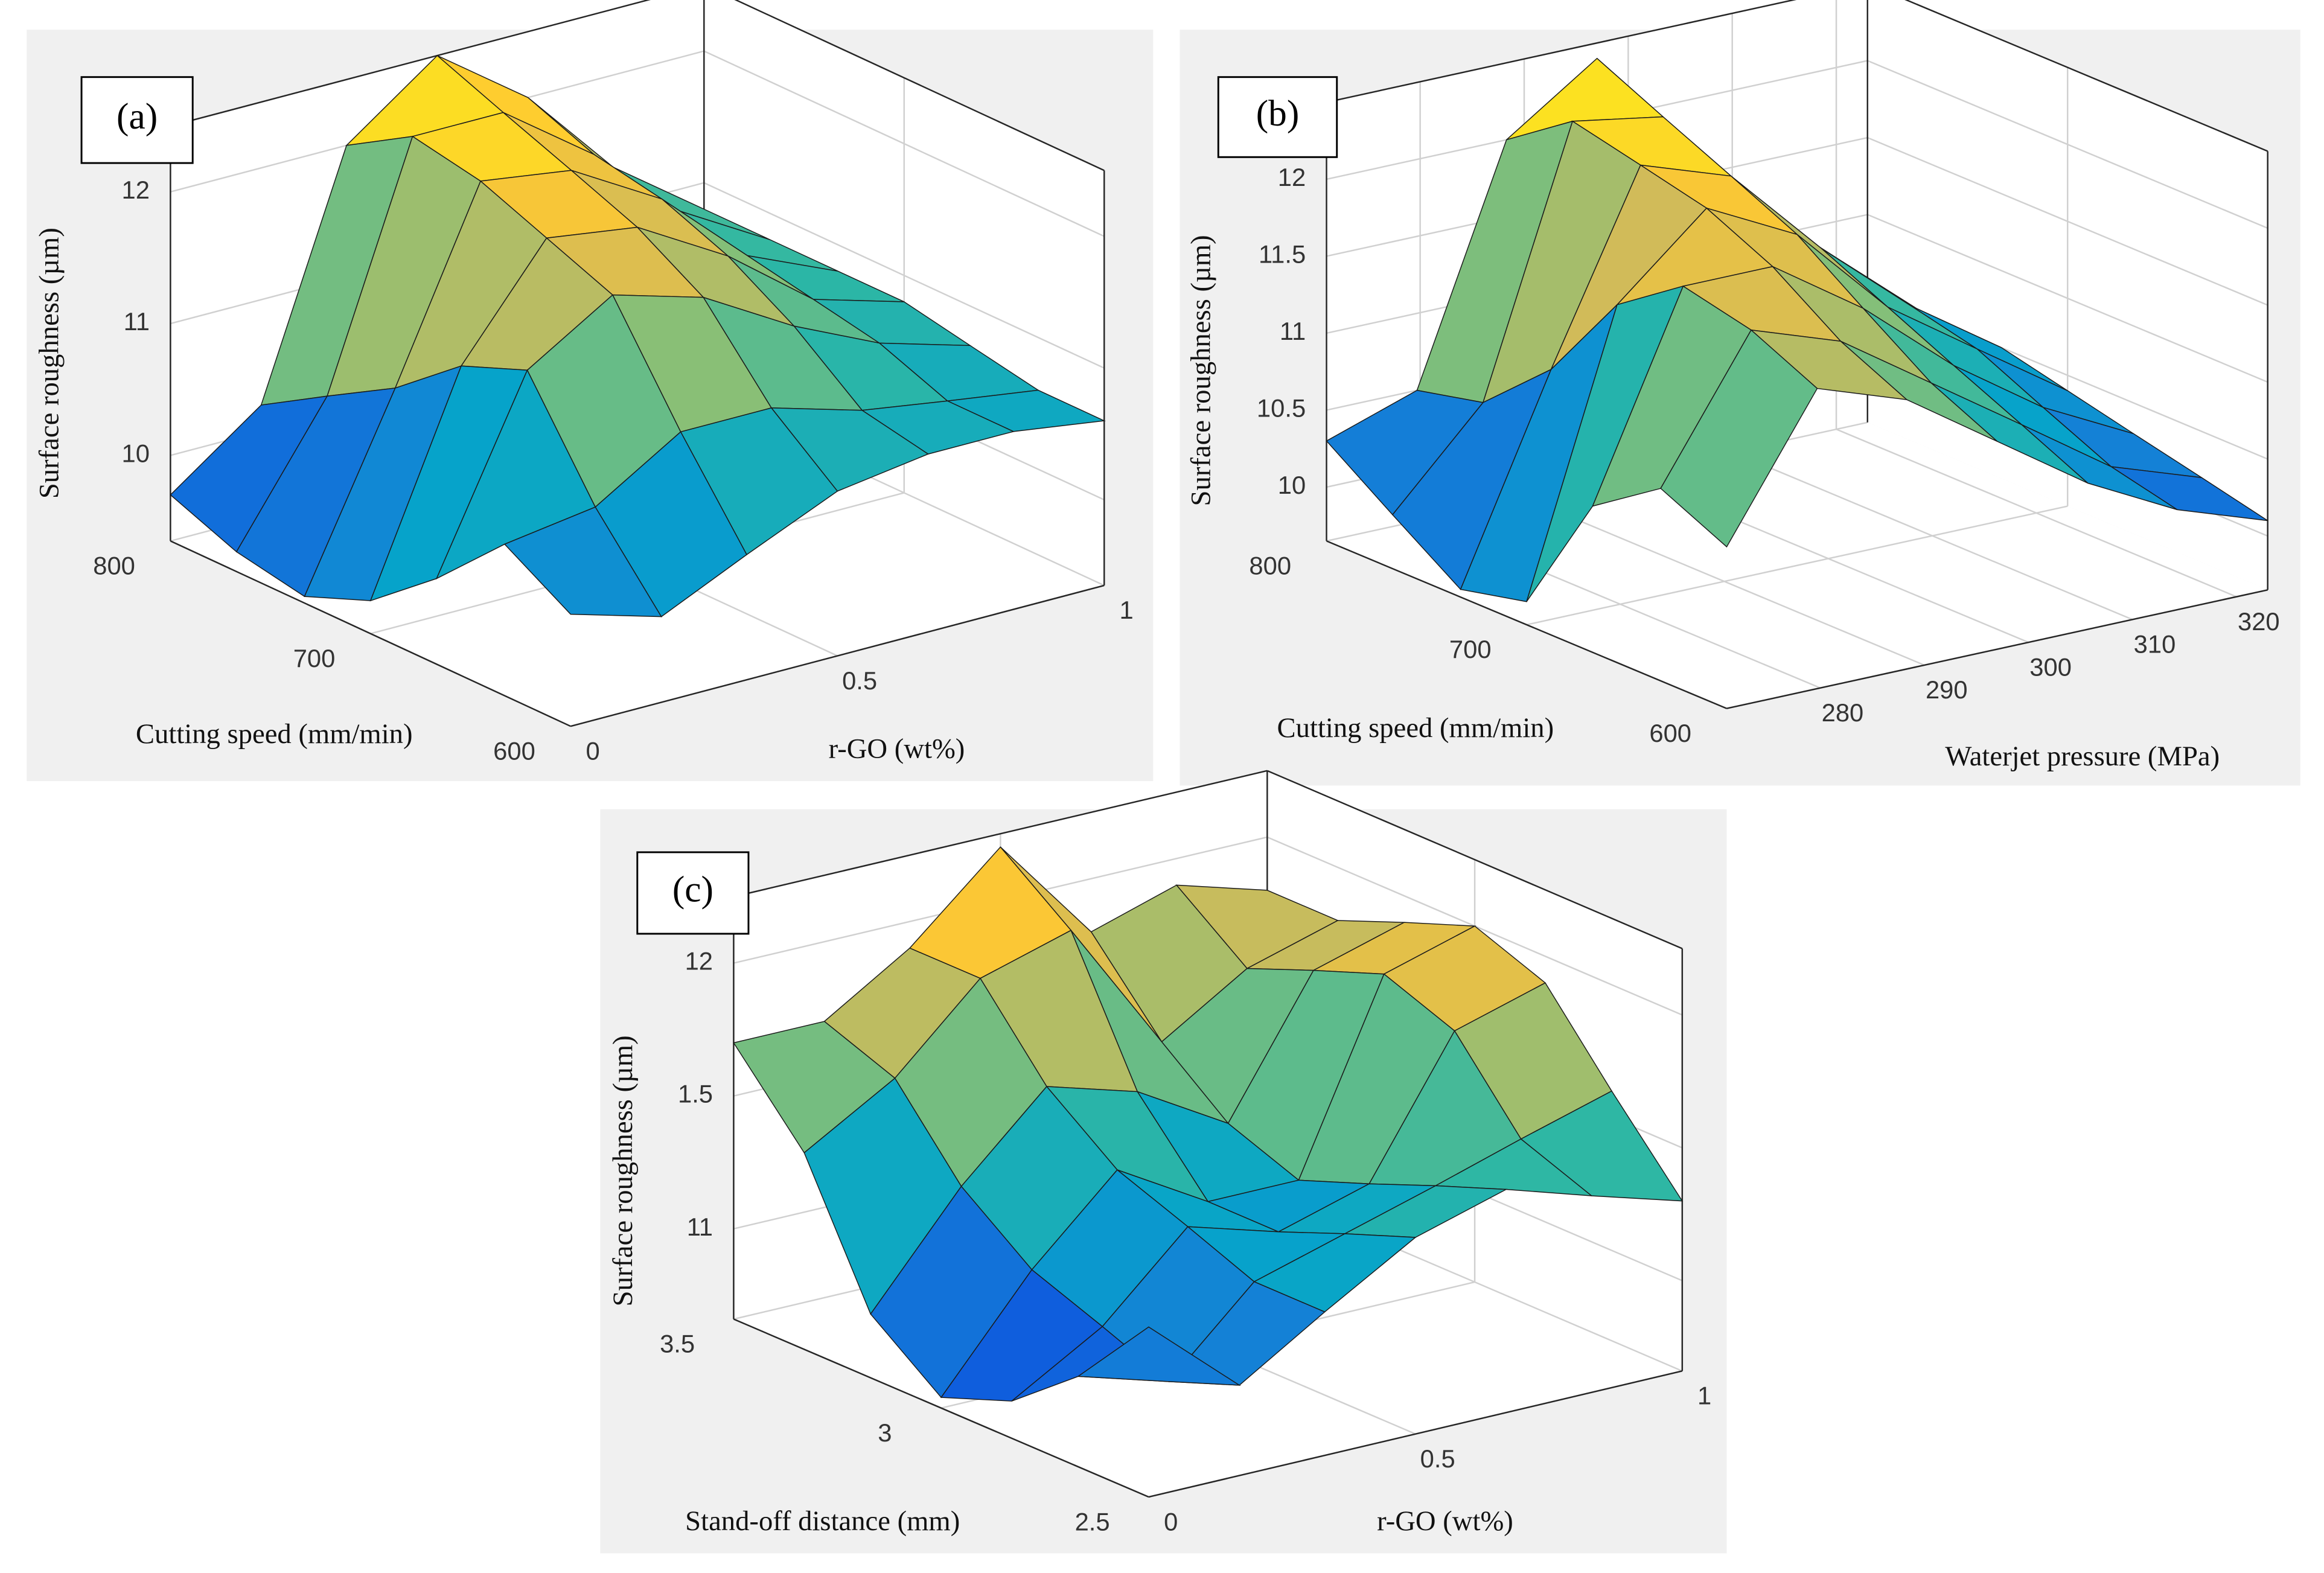 The image size is (2324, 1573). Describe the element at coordinates (1947, 689) in the screenshot. I see `x-tick-label: 290` at that location.